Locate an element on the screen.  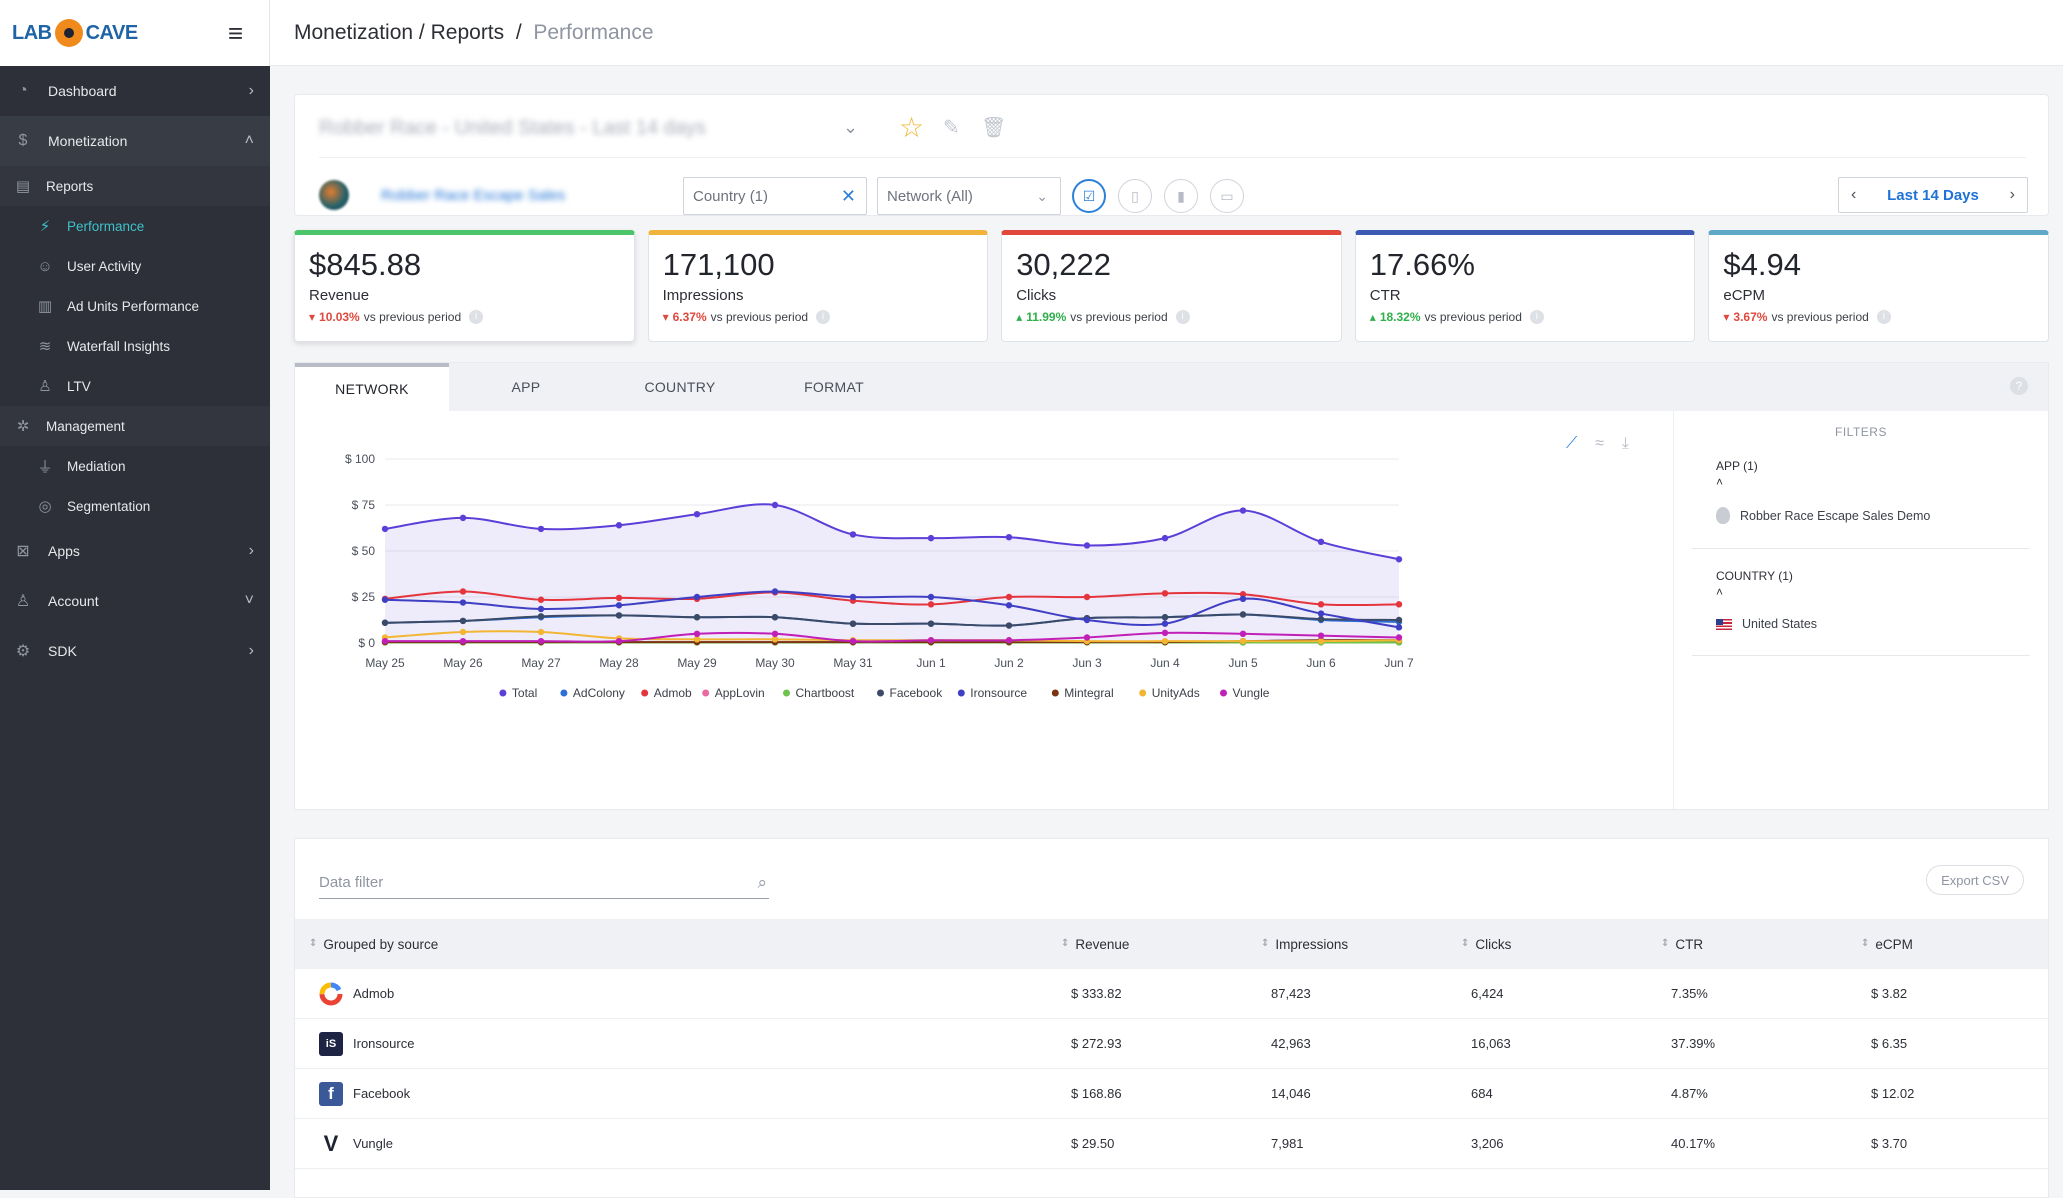
sidebar-item-label: User Activity is located at coordinates (104, 266).